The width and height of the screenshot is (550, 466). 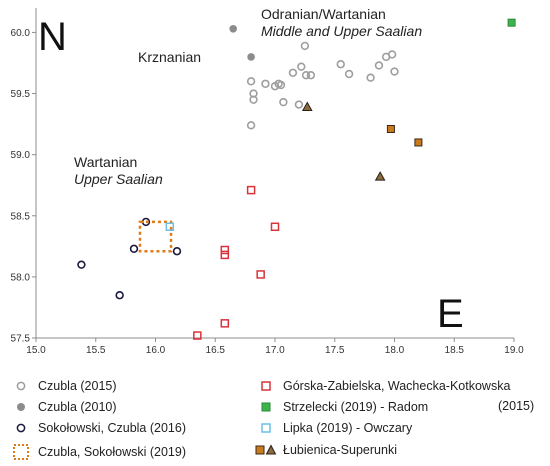 What do you see at coordinates (21, 216) in the screenshot?
I see `y-tick-label: 58.5` at bounding box center [21, 216].